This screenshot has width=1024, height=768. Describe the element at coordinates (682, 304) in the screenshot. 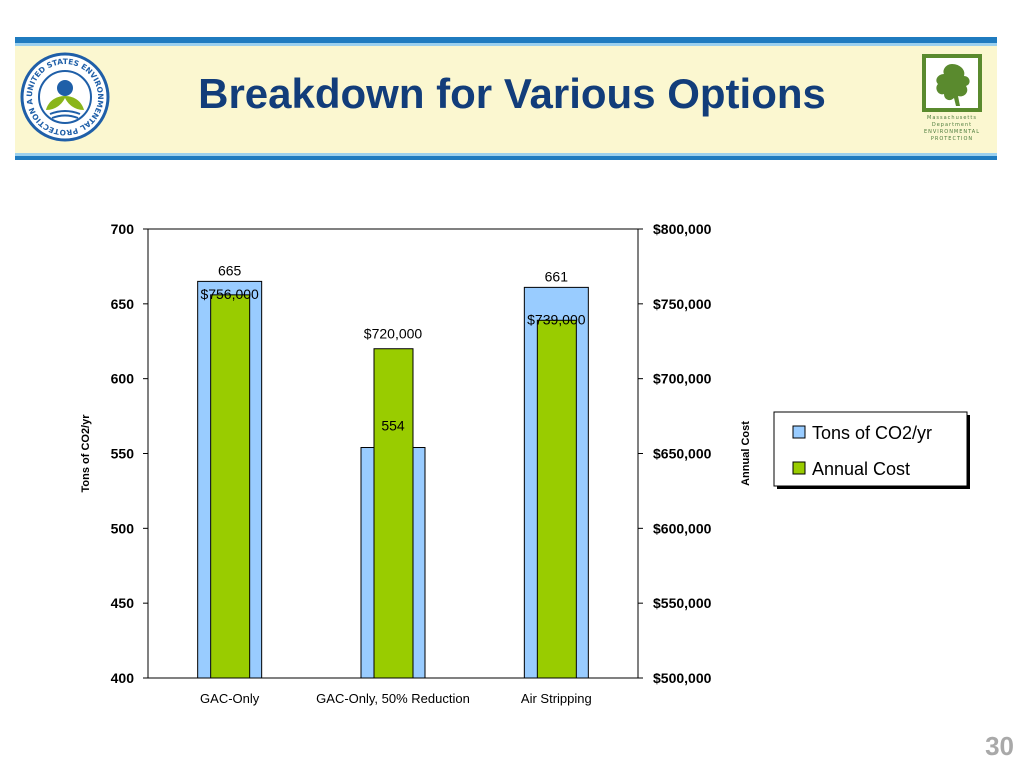

I see `y-right-tick-label: $750,000` at that location.